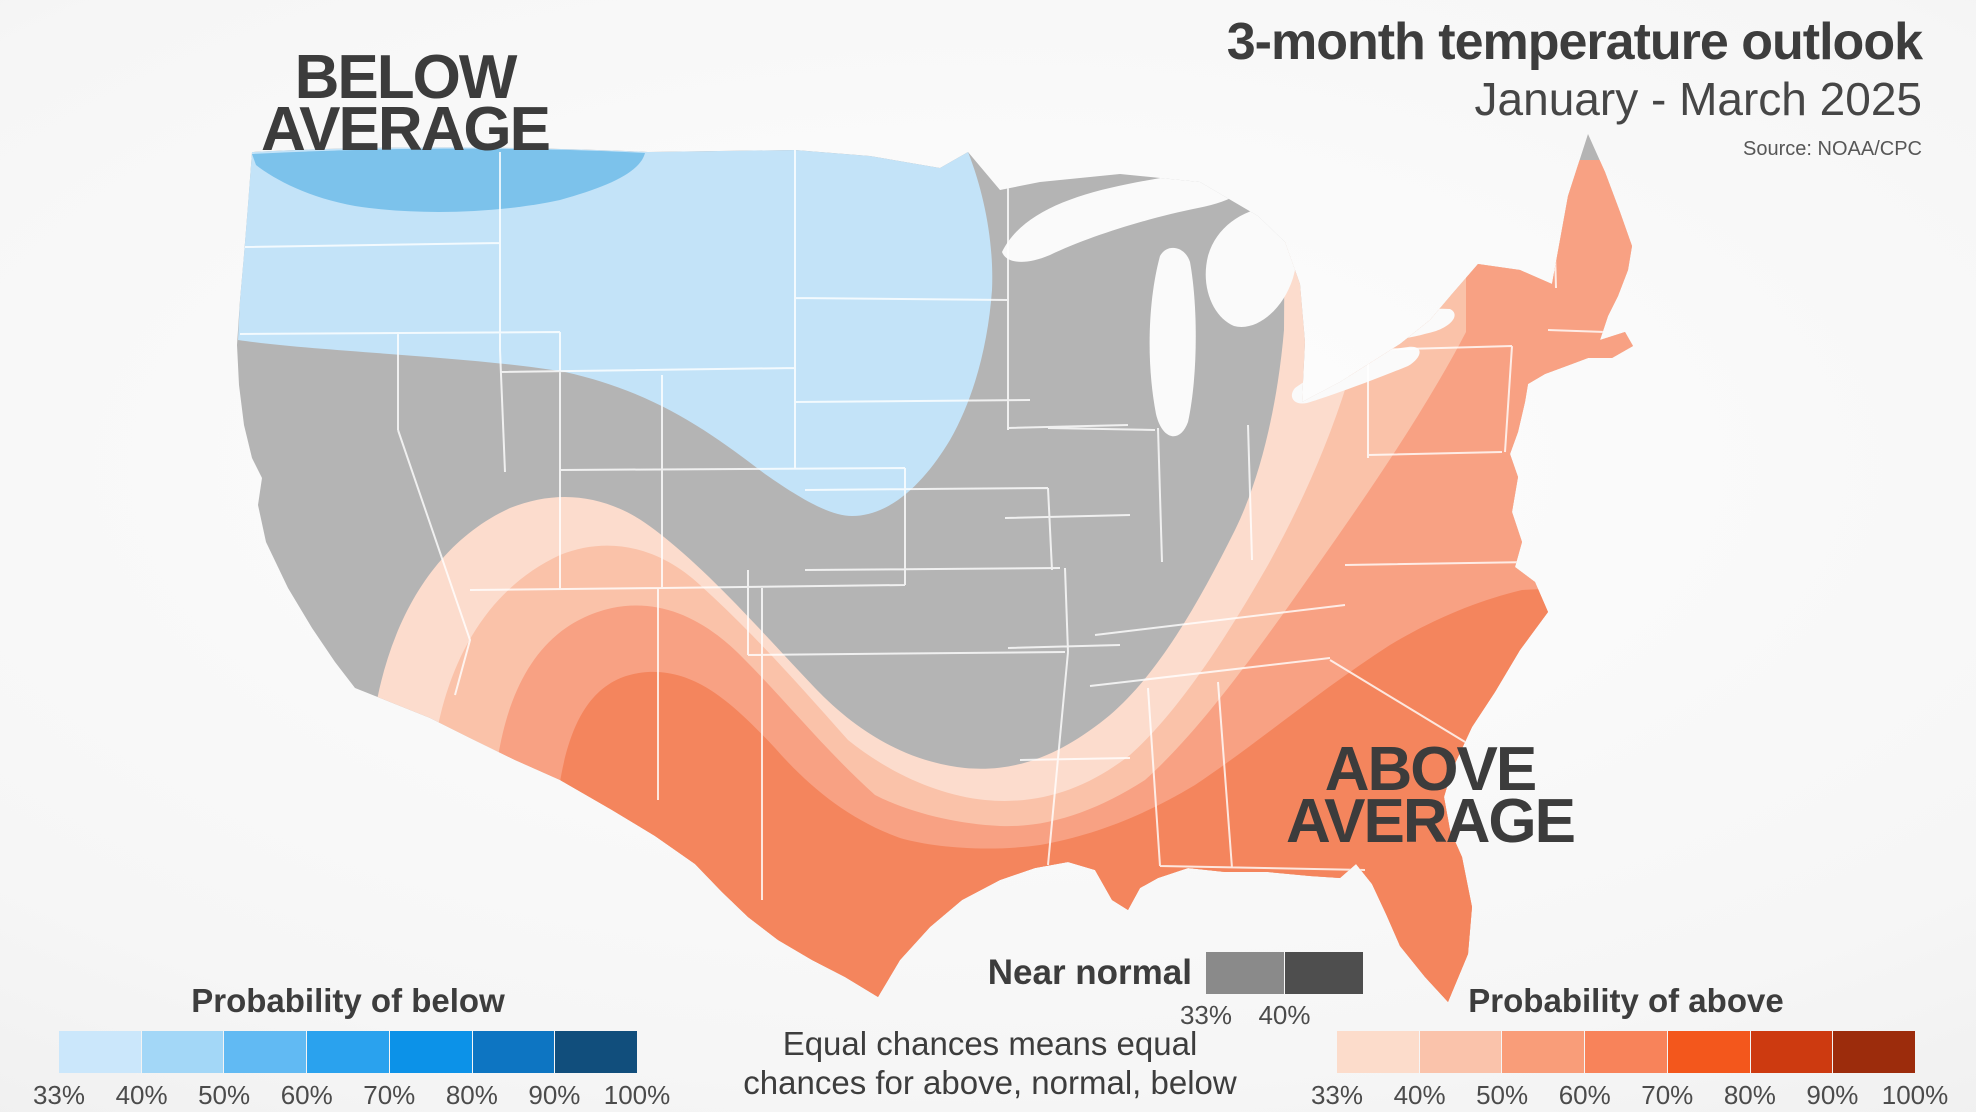  What do you see at coordinates (1430, 769) in the screenshot?
I see `above-average-line1: ABOVE` at bounding box center [1430, 769].